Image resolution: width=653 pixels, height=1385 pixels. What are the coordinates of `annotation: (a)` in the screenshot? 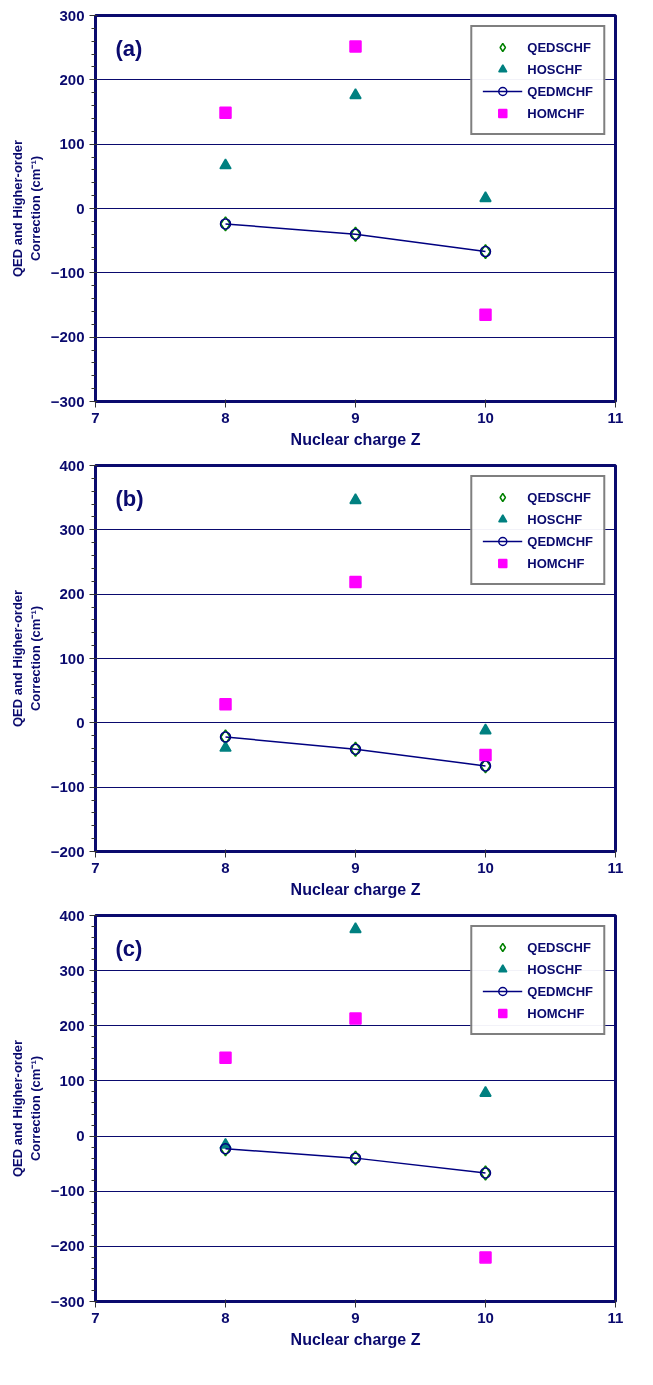 It's located at (129, 48).